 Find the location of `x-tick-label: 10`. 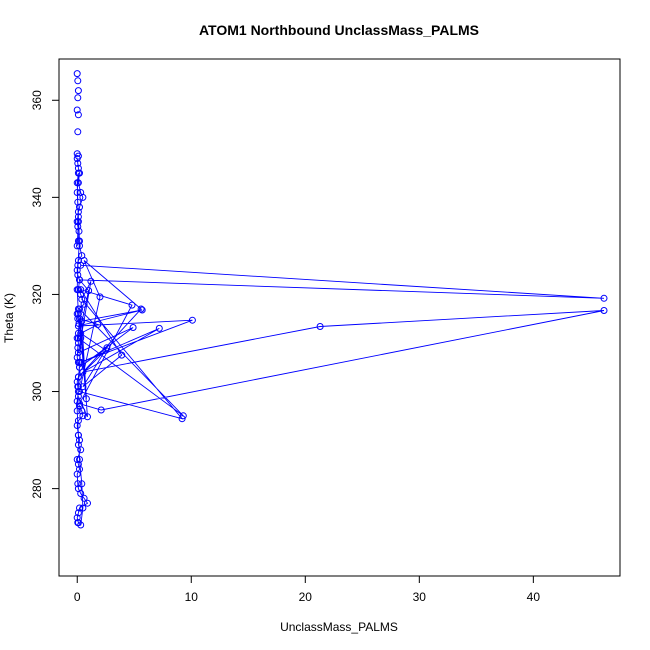

x-tick-label: 10 is located at coordinates (192, 597).